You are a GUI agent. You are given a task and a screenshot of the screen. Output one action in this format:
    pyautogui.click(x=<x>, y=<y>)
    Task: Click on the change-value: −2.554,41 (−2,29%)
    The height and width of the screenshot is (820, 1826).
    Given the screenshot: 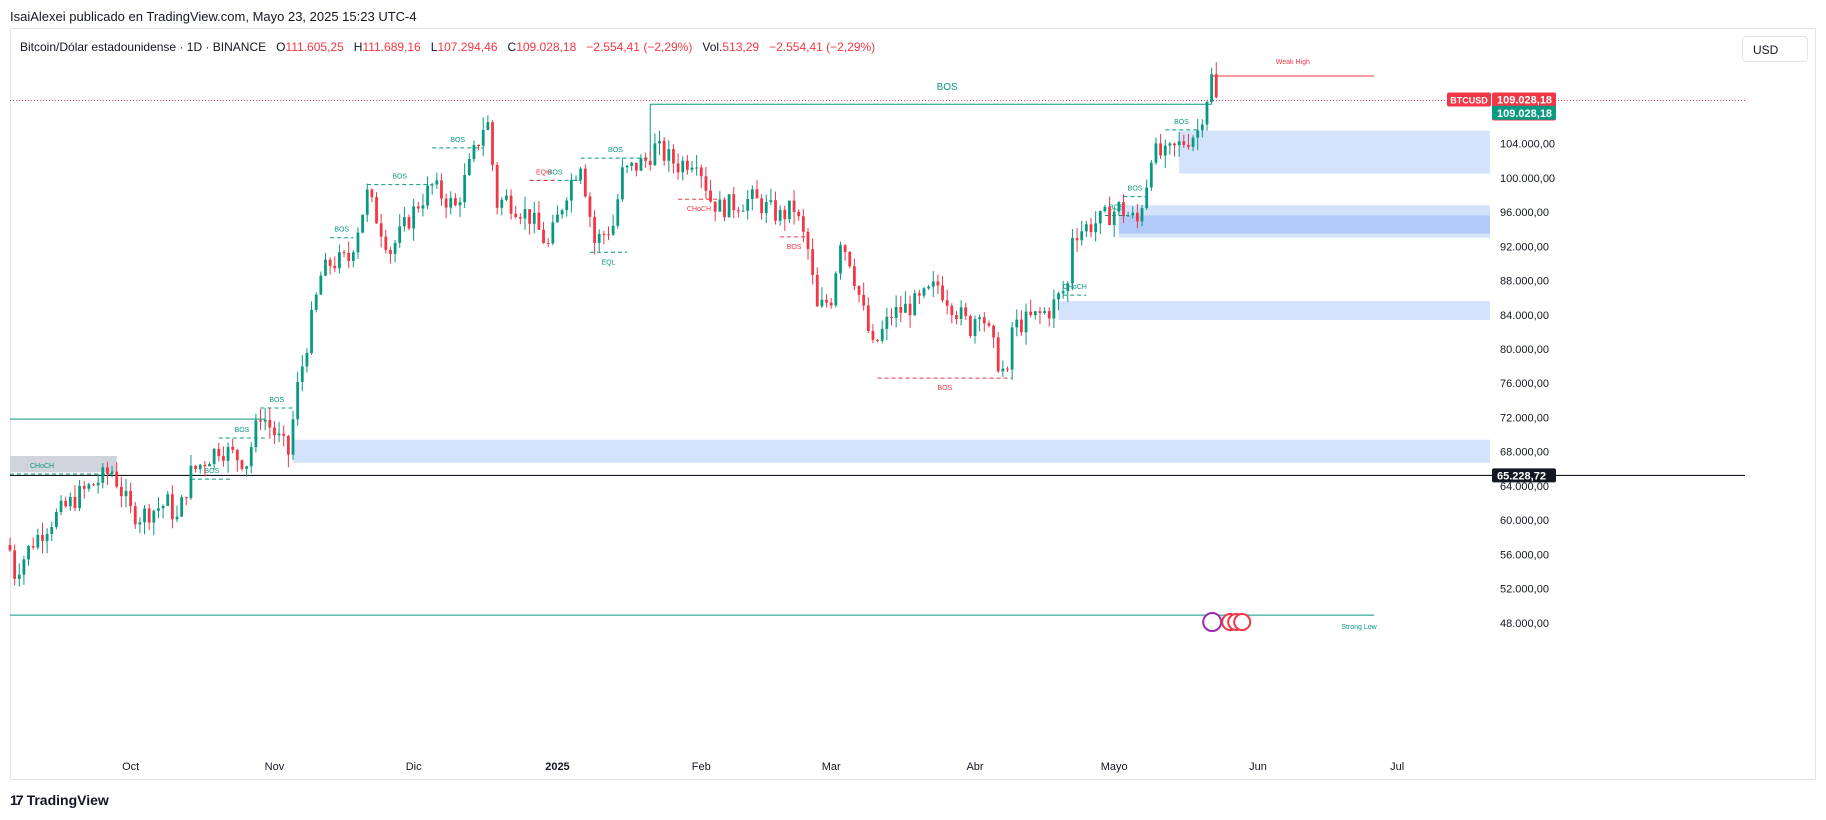 What is the action you would take?
    pyautogui.click(x=639, y=47)
    